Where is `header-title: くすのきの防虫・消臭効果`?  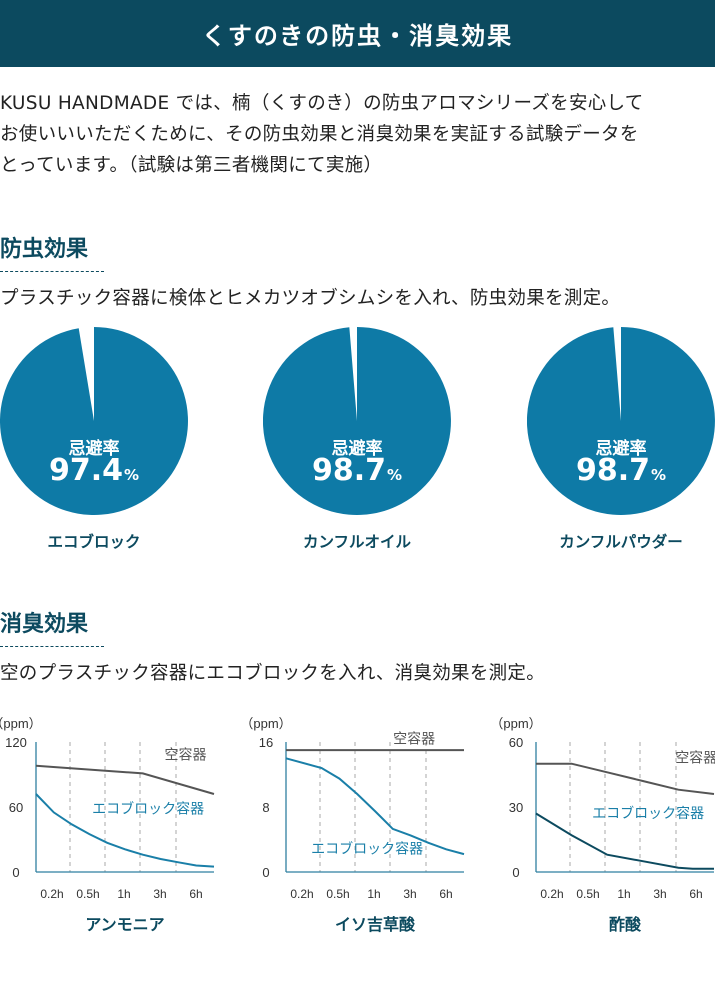
header-title: くすのきの防虫・消臭効果 is located at coordinates (357, 36).